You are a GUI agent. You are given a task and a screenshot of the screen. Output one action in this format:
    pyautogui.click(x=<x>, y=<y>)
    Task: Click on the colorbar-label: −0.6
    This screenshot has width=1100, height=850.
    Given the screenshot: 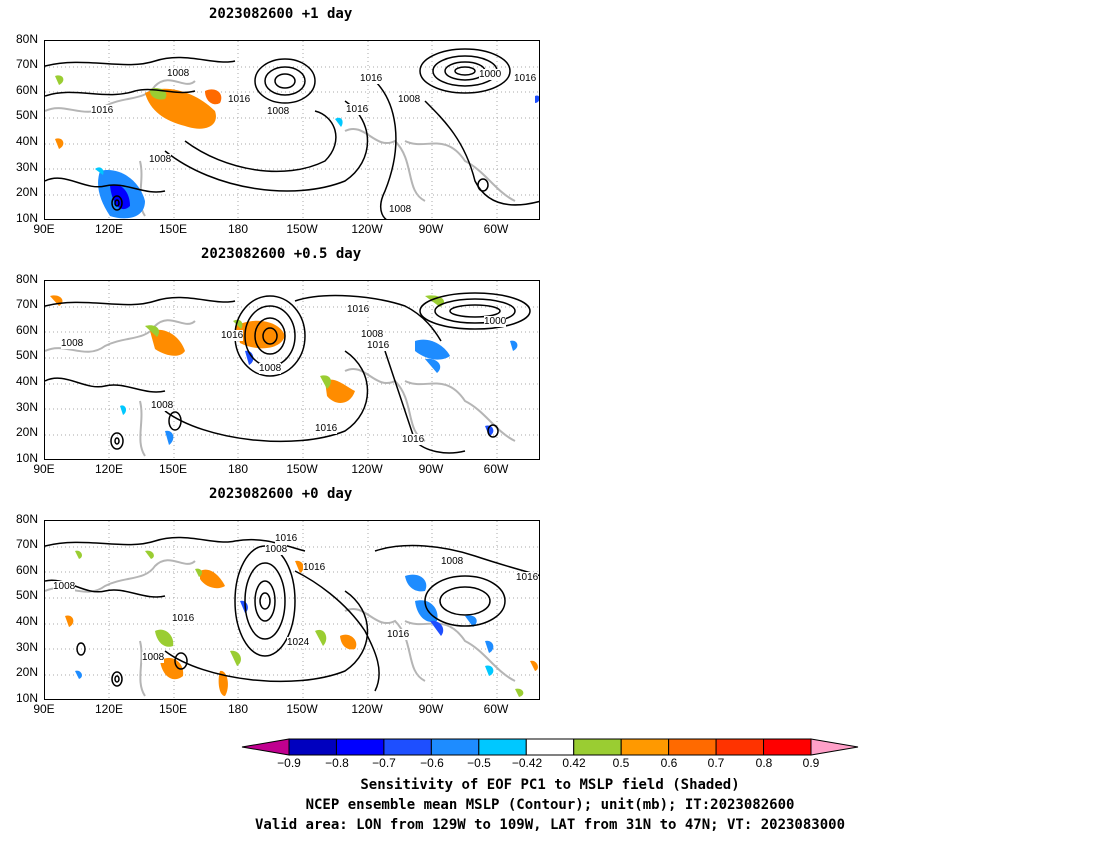 What is the action you would take?
    pyautogui.click(x=432, y=763)
    